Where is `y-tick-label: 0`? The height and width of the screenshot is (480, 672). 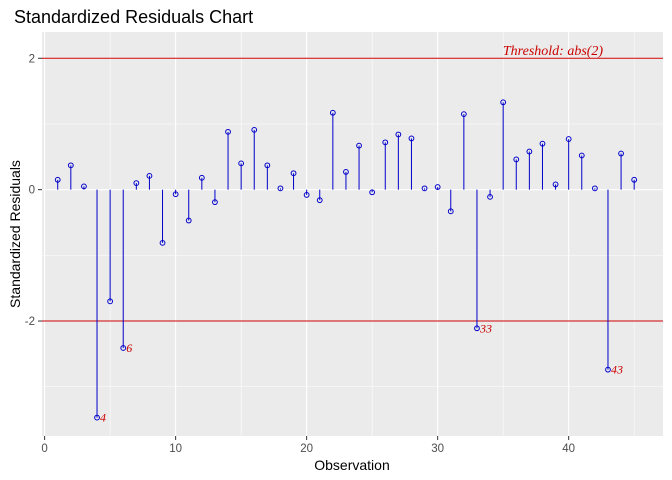
y-tick-label: 0 is located at coordinates (32, 191).